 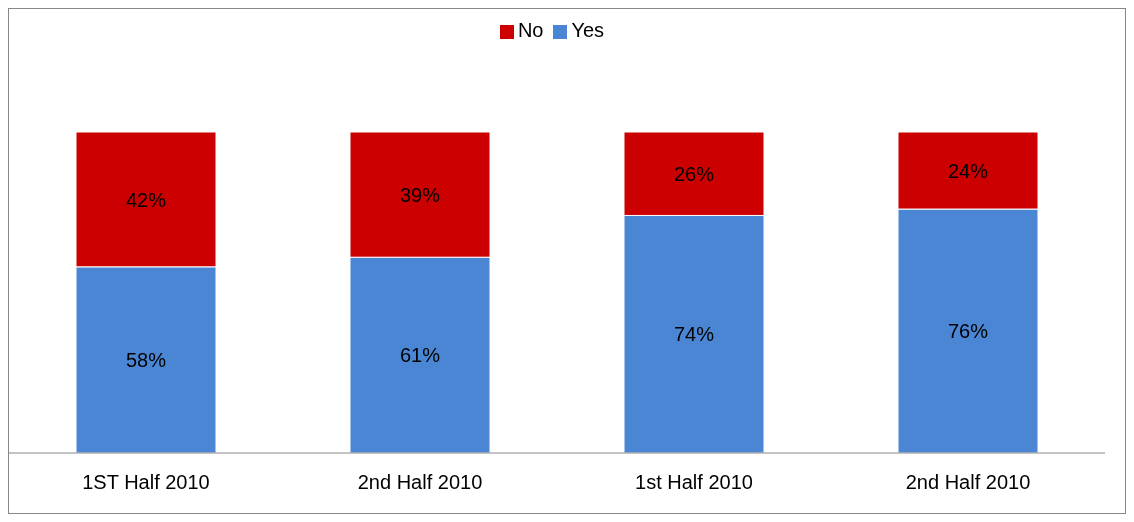 I want to click on data-label: 39%, so click(x=420, y=194).